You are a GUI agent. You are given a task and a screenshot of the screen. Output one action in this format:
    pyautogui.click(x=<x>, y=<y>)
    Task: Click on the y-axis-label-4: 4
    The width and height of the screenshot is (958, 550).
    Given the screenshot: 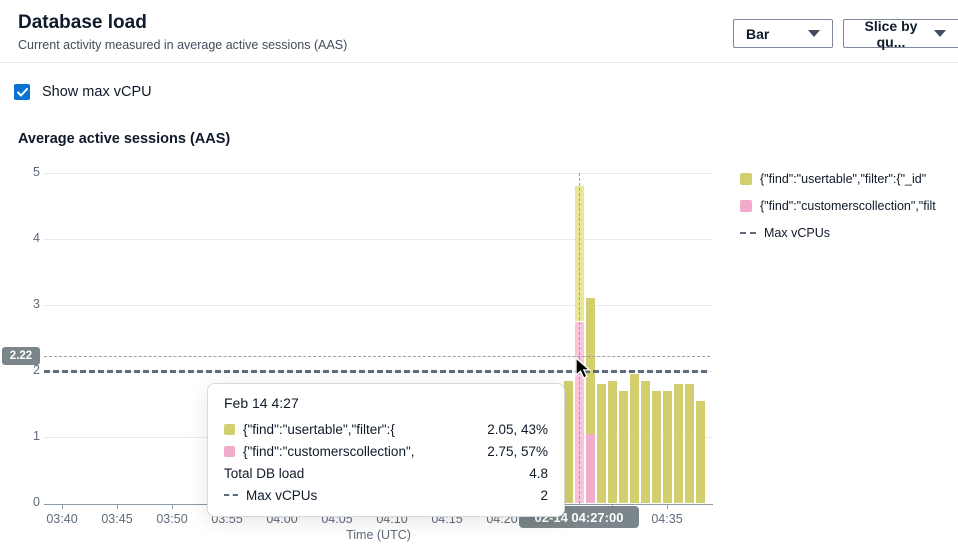 What is the action you would take?
    pyautogui.click(x=36, y=238)
    